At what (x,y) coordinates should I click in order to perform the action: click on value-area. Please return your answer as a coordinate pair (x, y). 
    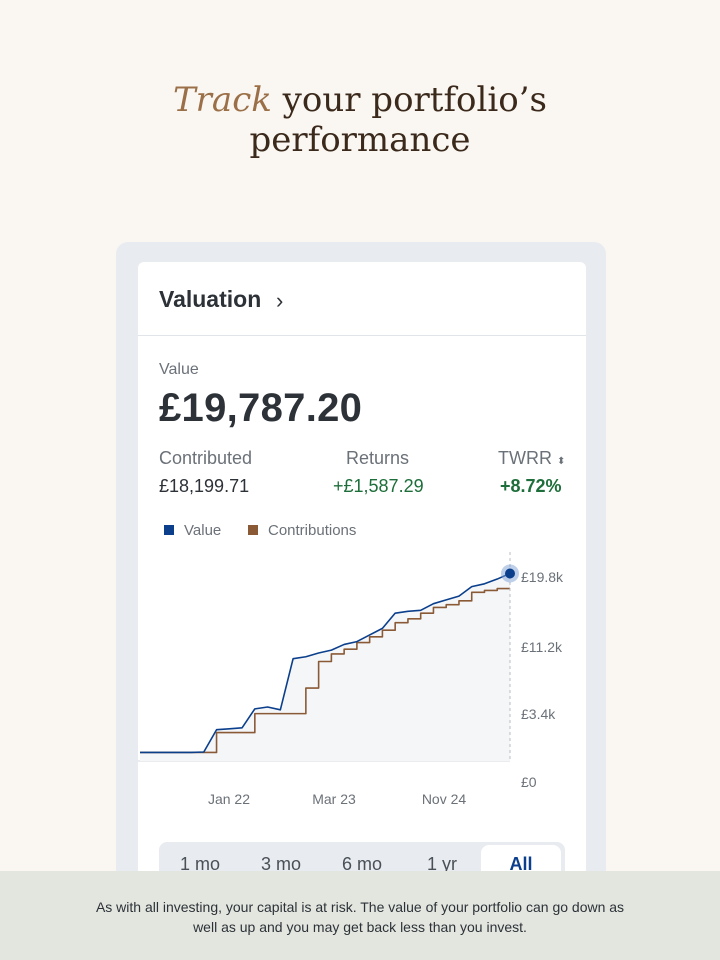
    Looking at the image, I should click on (325, 667).